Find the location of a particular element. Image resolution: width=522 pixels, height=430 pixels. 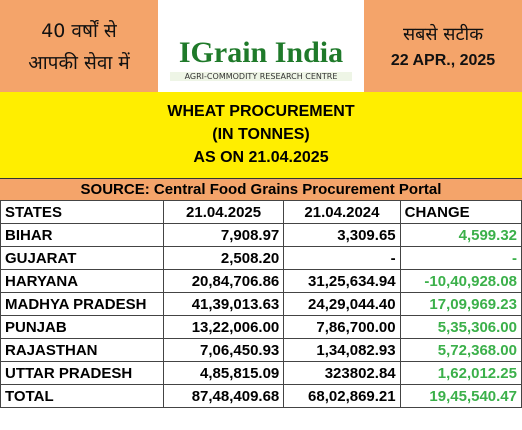

right-line: सबसे सटीक is located at coordinates (443, 34).